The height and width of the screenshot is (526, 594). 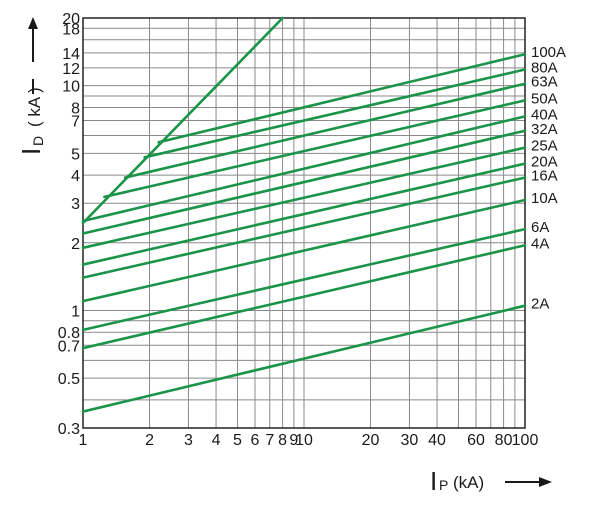 I want to click on x-tick-label: 100, so click(x=525, y=440).